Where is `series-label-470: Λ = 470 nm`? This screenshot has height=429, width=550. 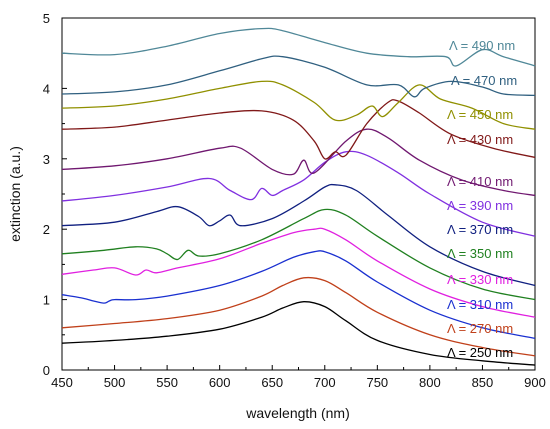
series-label-470: Λ = 470 nm is located at coordinates (484, 80).